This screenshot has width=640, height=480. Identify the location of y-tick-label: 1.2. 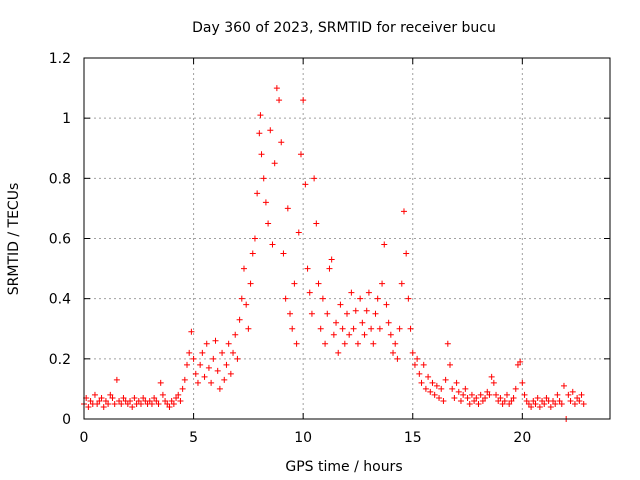
(60, 59).